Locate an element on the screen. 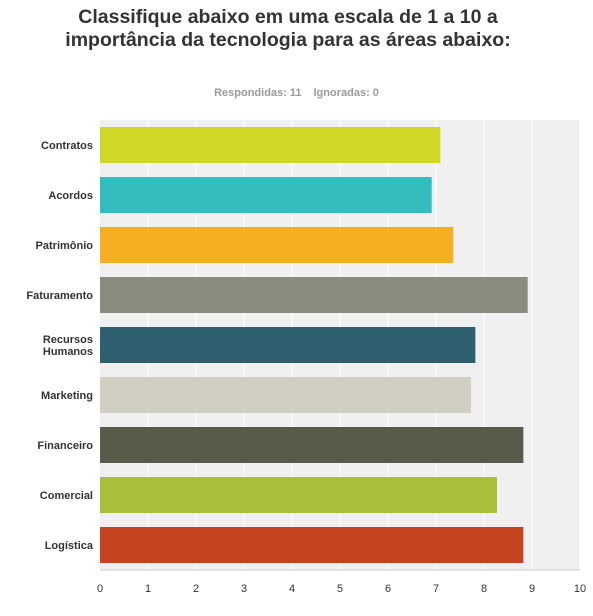 The height and width of the screenshot is (616, 593). x-tick-label: 8 is located at coordinates (484, 589).